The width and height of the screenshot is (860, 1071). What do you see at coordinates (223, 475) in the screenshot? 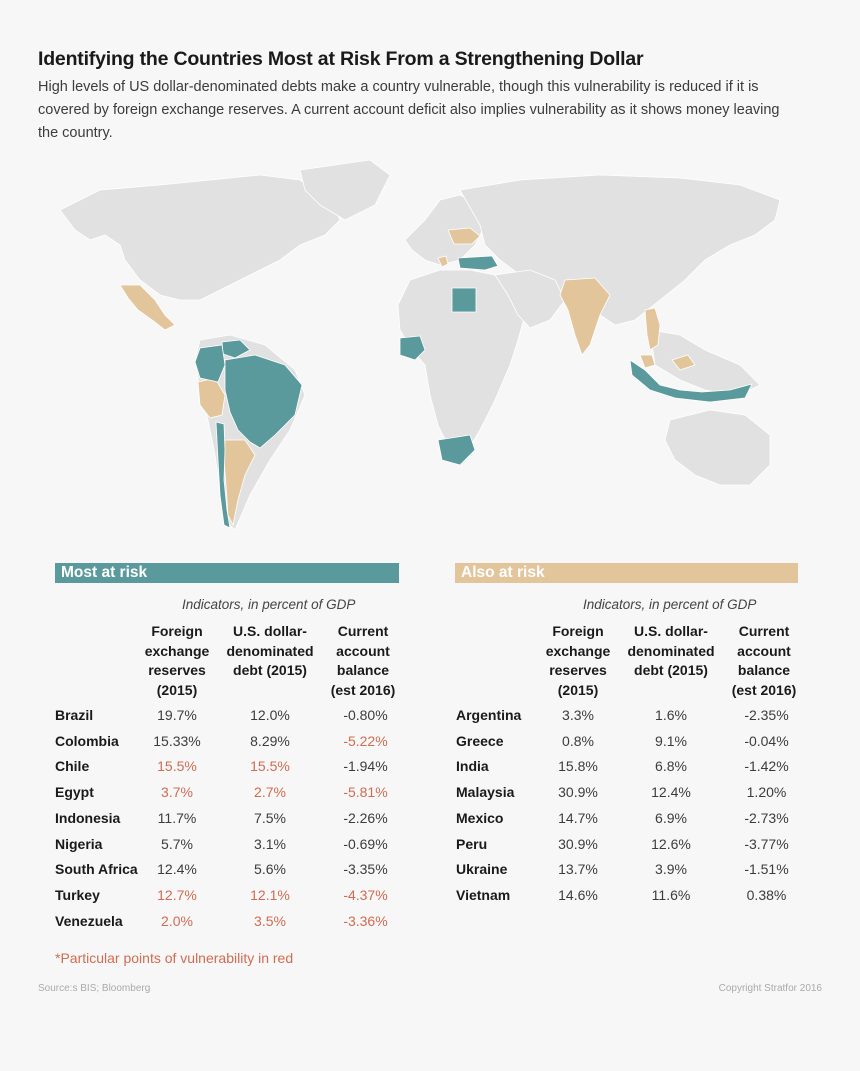
I see `map-chile` at bounding box center [223, 475].